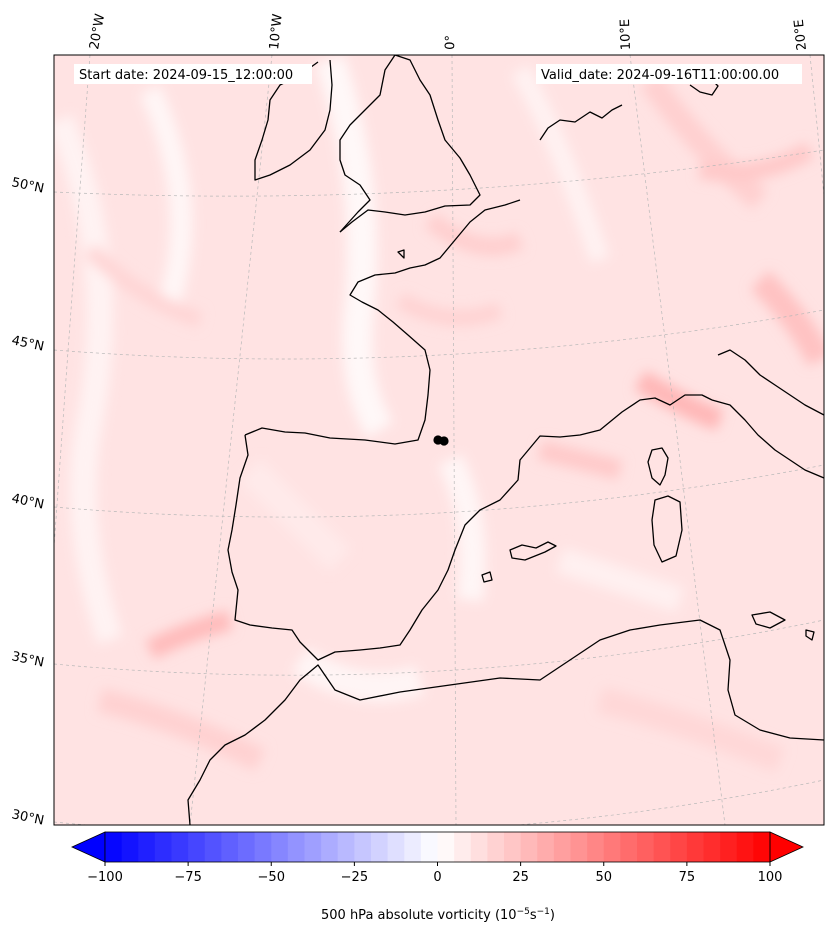  I want to click on lat-label-30n: 30°N, so click(27, 817).